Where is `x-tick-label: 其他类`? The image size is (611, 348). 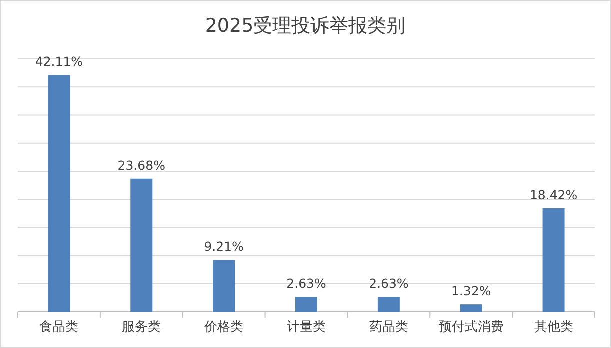 x-tick-label: 其他类 is located at coordinates (554, 327).